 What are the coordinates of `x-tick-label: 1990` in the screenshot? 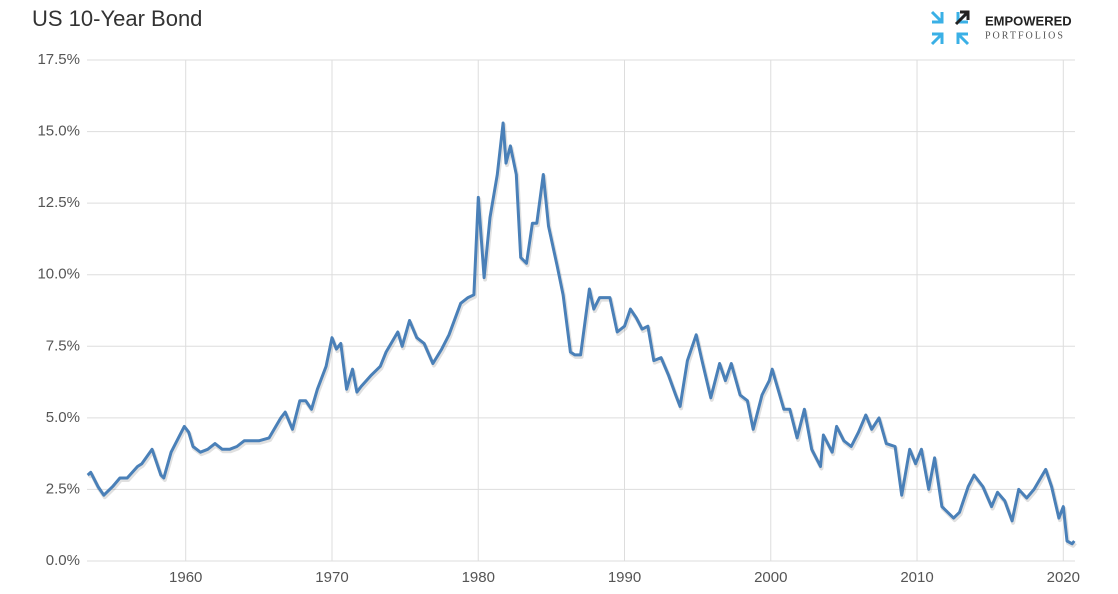 It's located at (624, 577).